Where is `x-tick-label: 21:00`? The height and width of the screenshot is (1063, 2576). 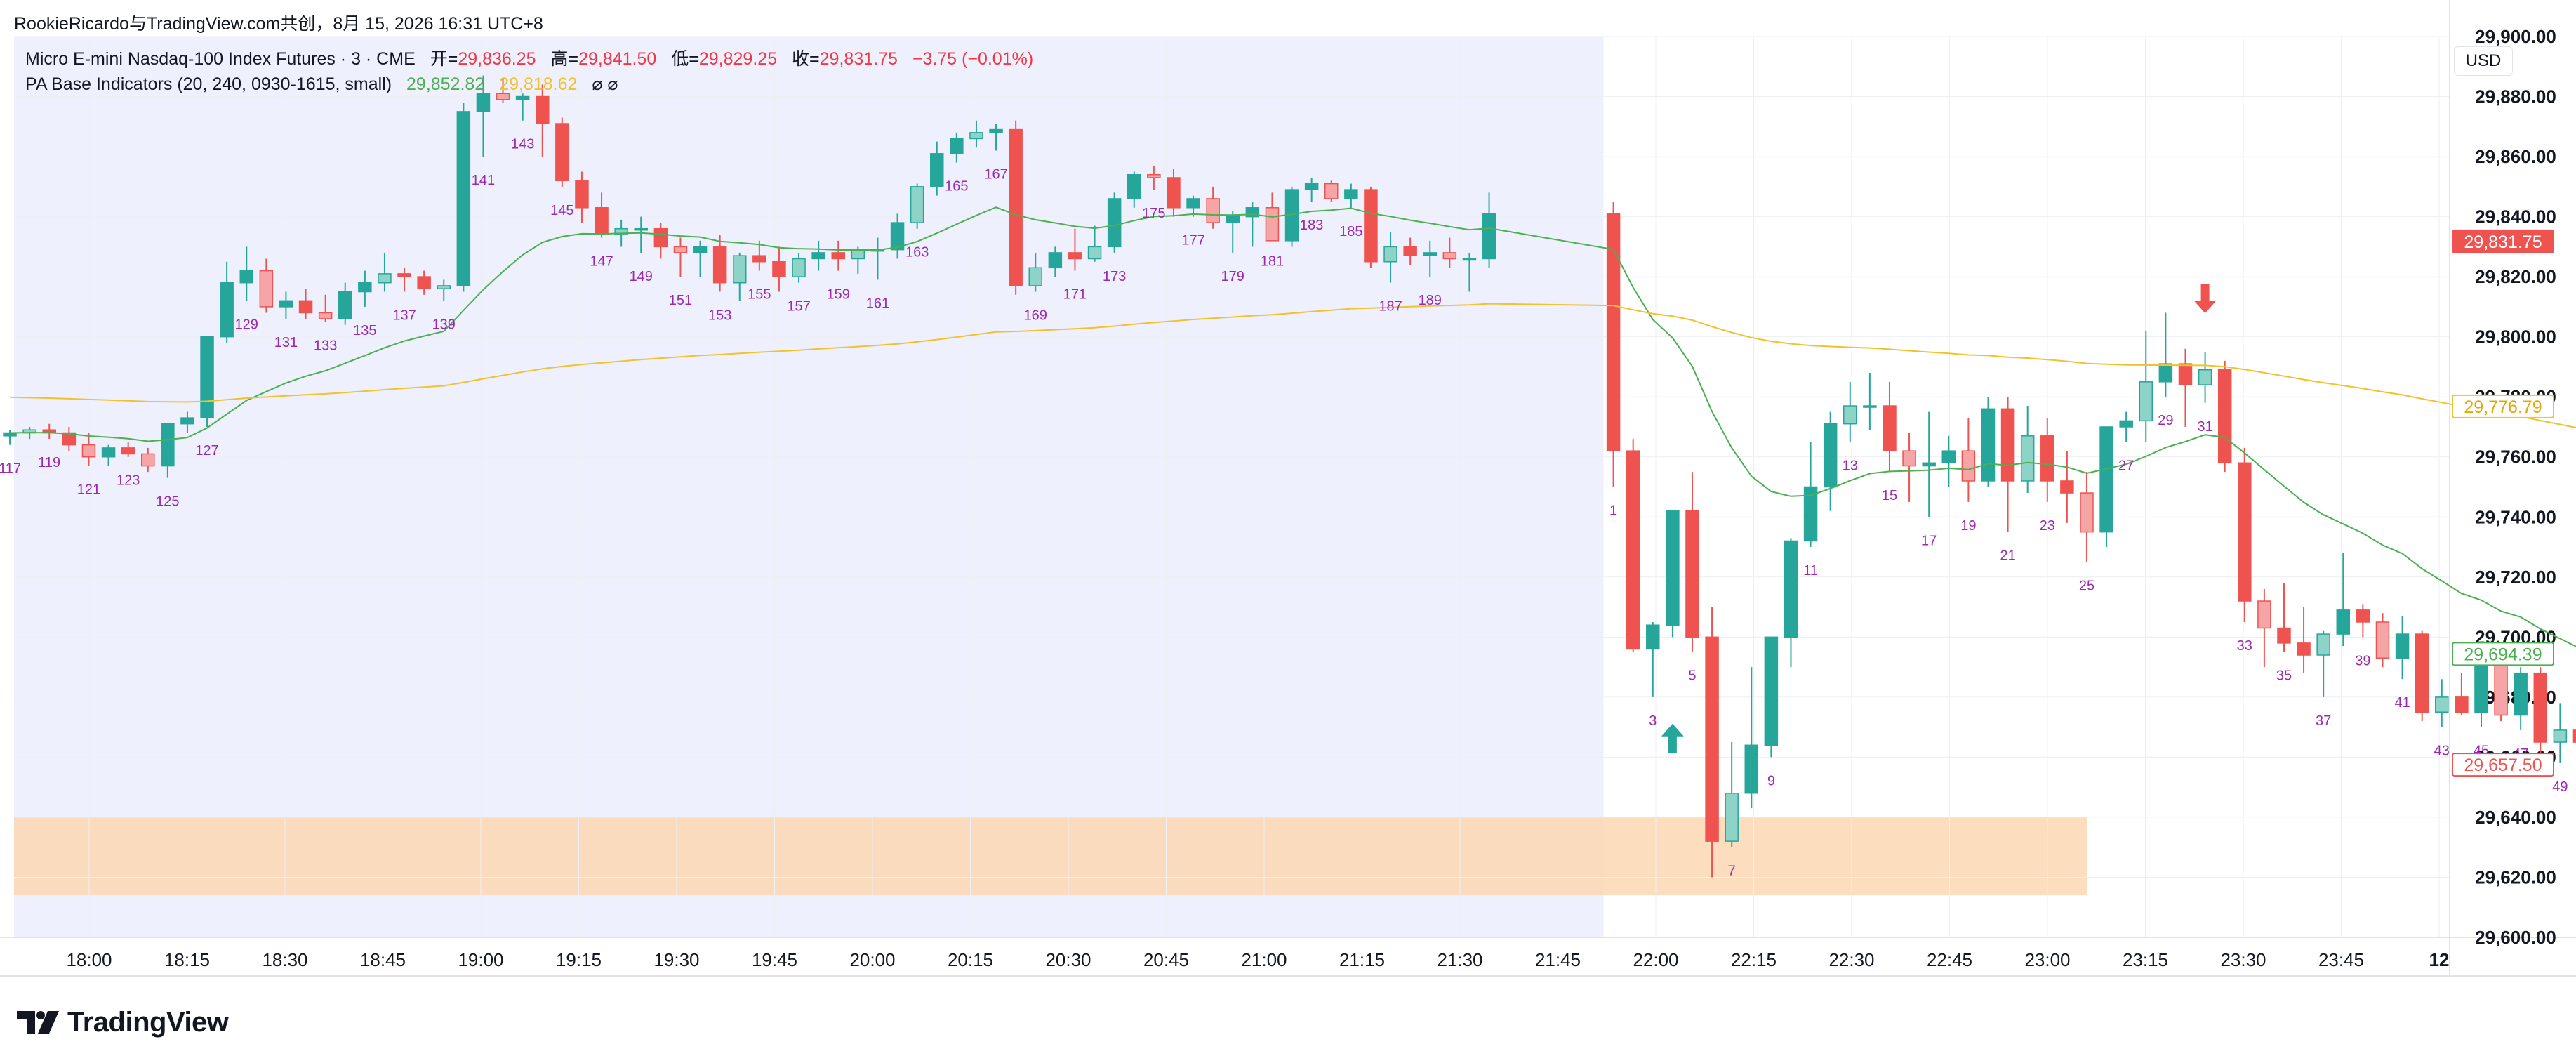 x-tick-label: 21:00 is located at coordinates (1264, 959).